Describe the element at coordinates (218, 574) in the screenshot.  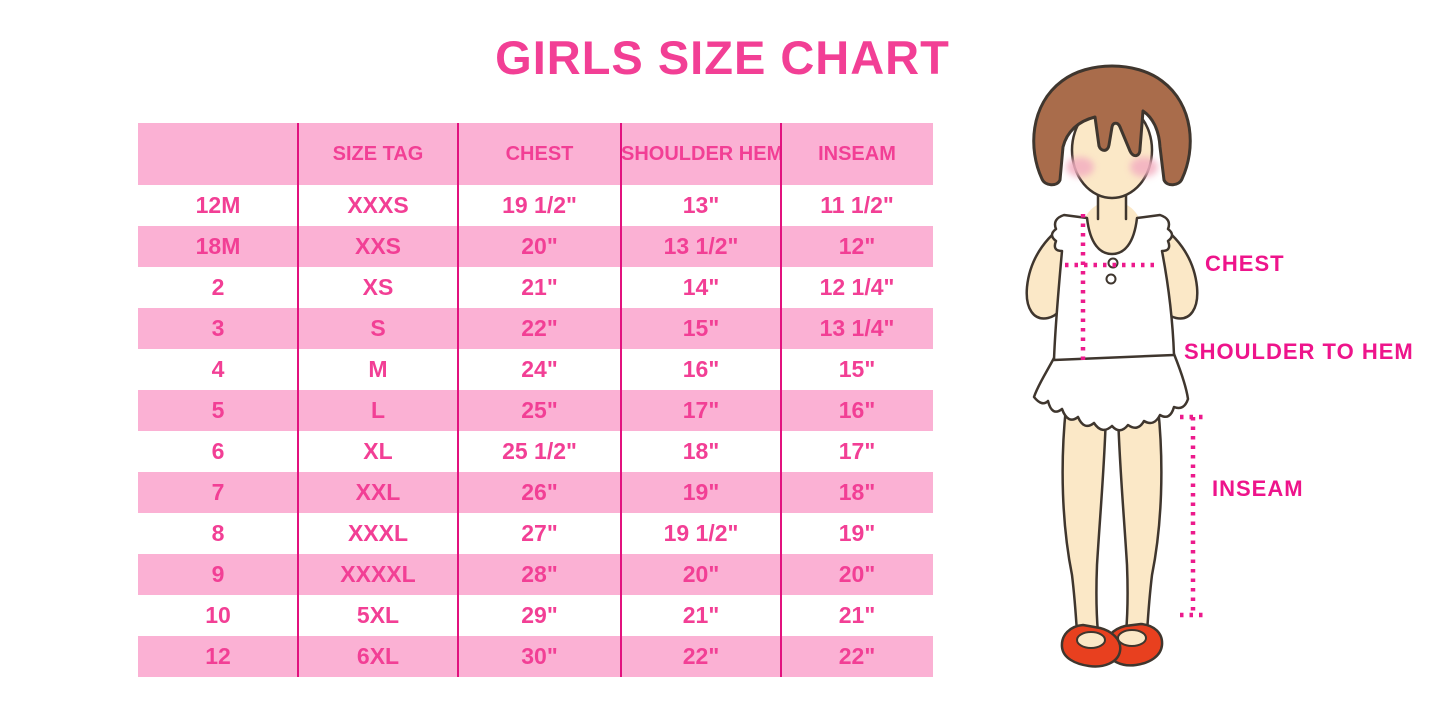
I see `table-cell: 9` at that location.